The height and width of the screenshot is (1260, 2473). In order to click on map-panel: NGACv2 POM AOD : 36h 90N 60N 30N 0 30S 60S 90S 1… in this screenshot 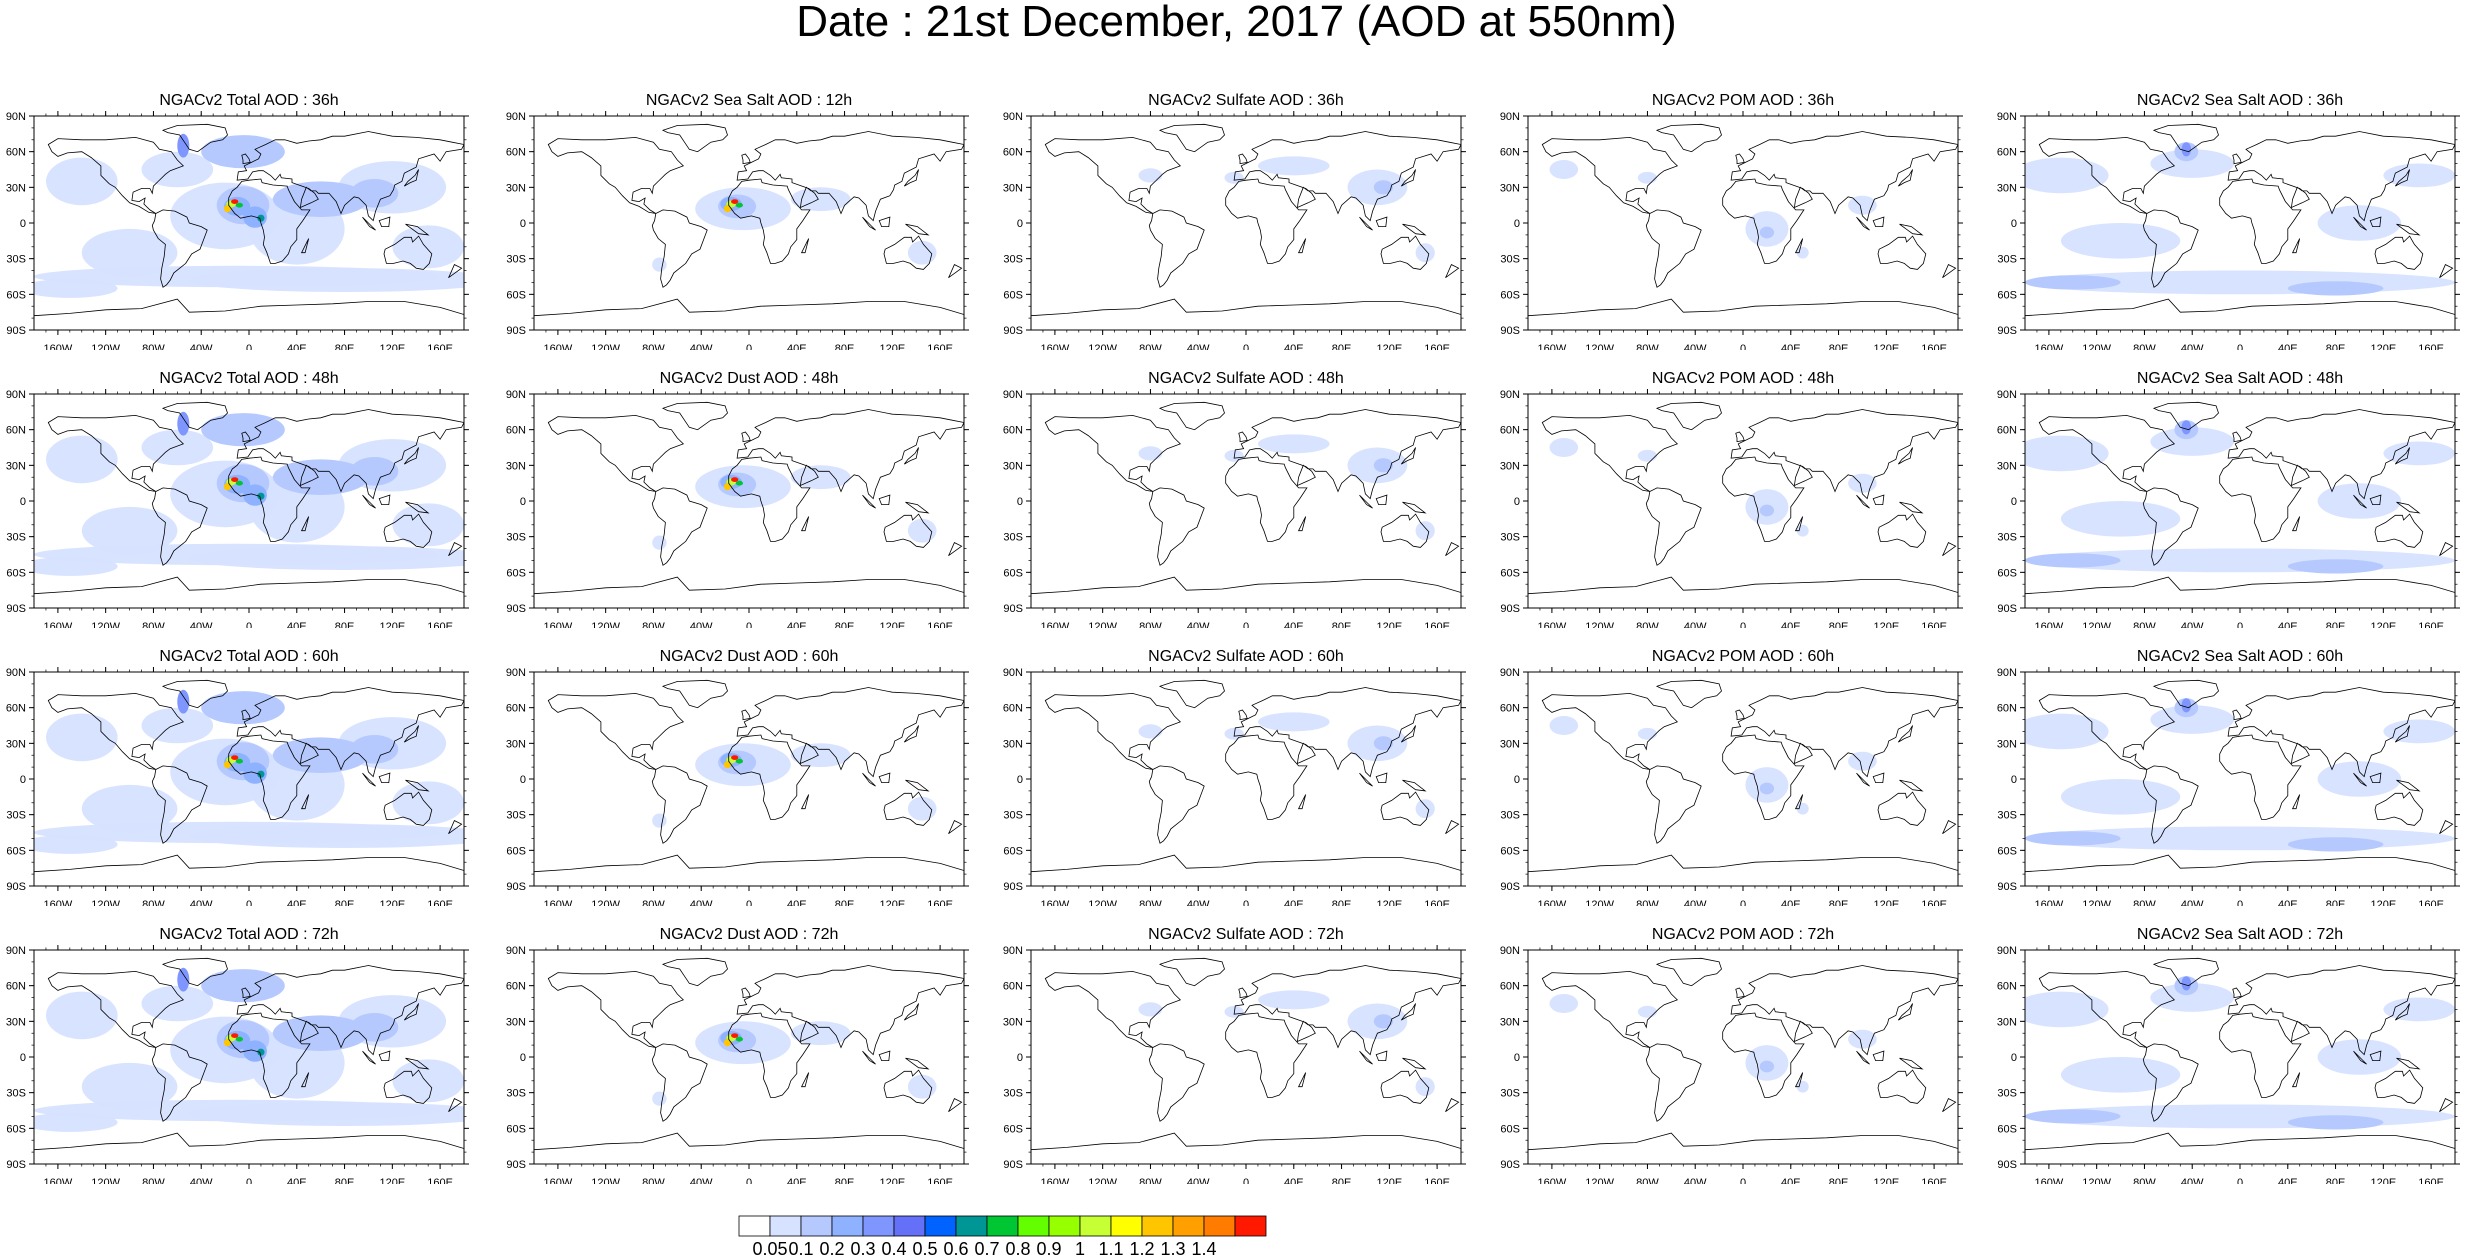, I will do `click(1729, 221)`.